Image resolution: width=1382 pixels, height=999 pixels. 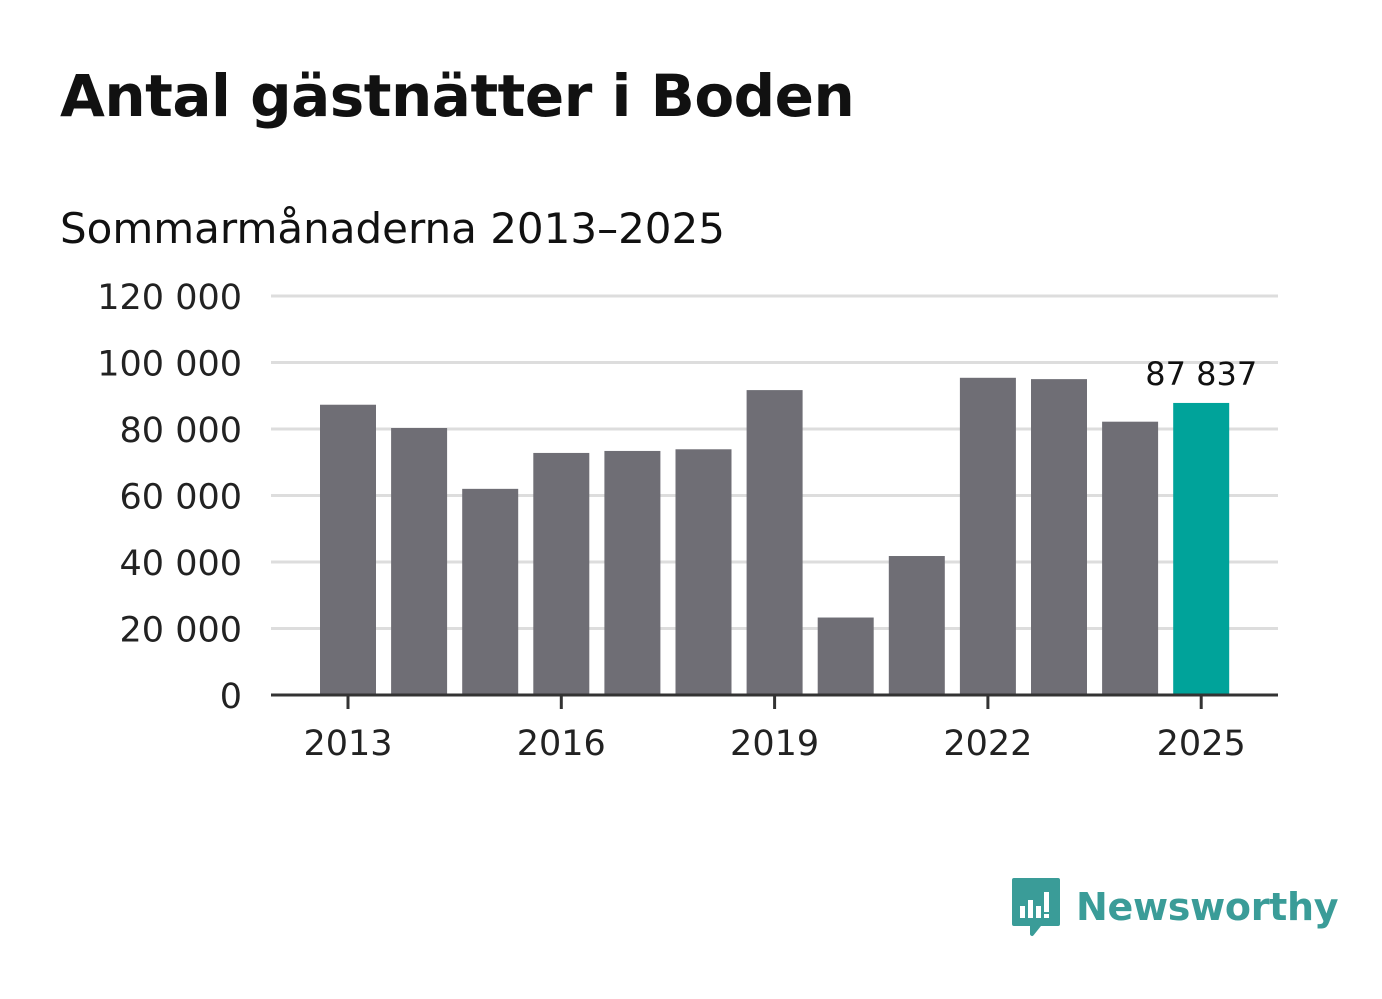 I want to click on x-tick-label: 2022, so click(x=987, y=744).